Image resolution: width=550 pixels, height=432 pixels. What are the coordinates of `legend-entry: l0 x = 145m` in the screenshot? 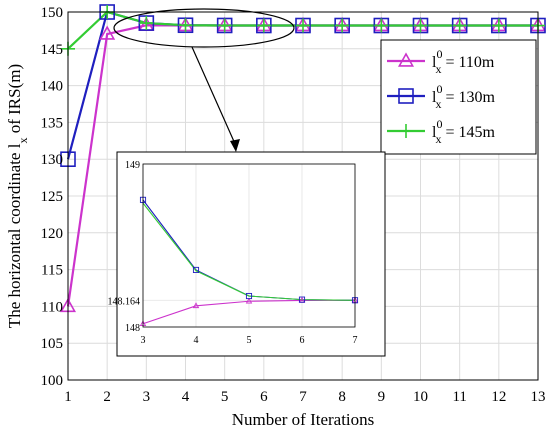 It's located at (463, 131).